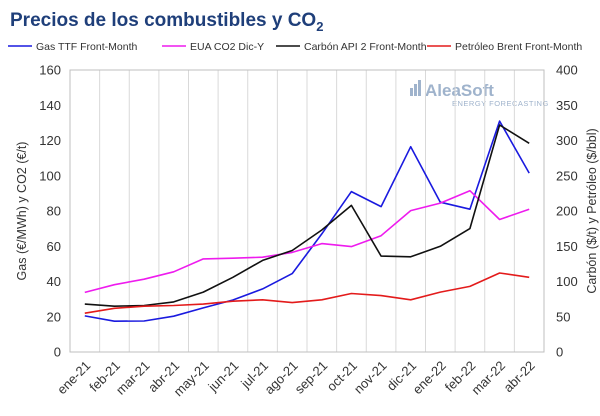  Describe the element at coordinates (567, 281) in the screenshot. I see `right-axis-tick-label: 100` at that location.